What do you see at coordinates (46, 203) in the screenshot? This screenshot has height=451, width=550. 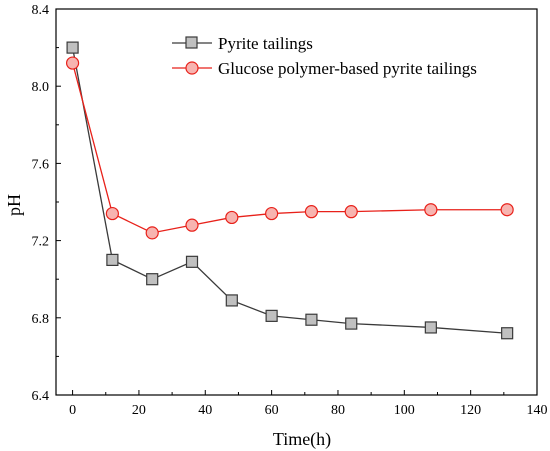 I see `y-axis: 6.4 6.8 7.2 7.6 8.0 8.4` at bounding box center [46, 203].